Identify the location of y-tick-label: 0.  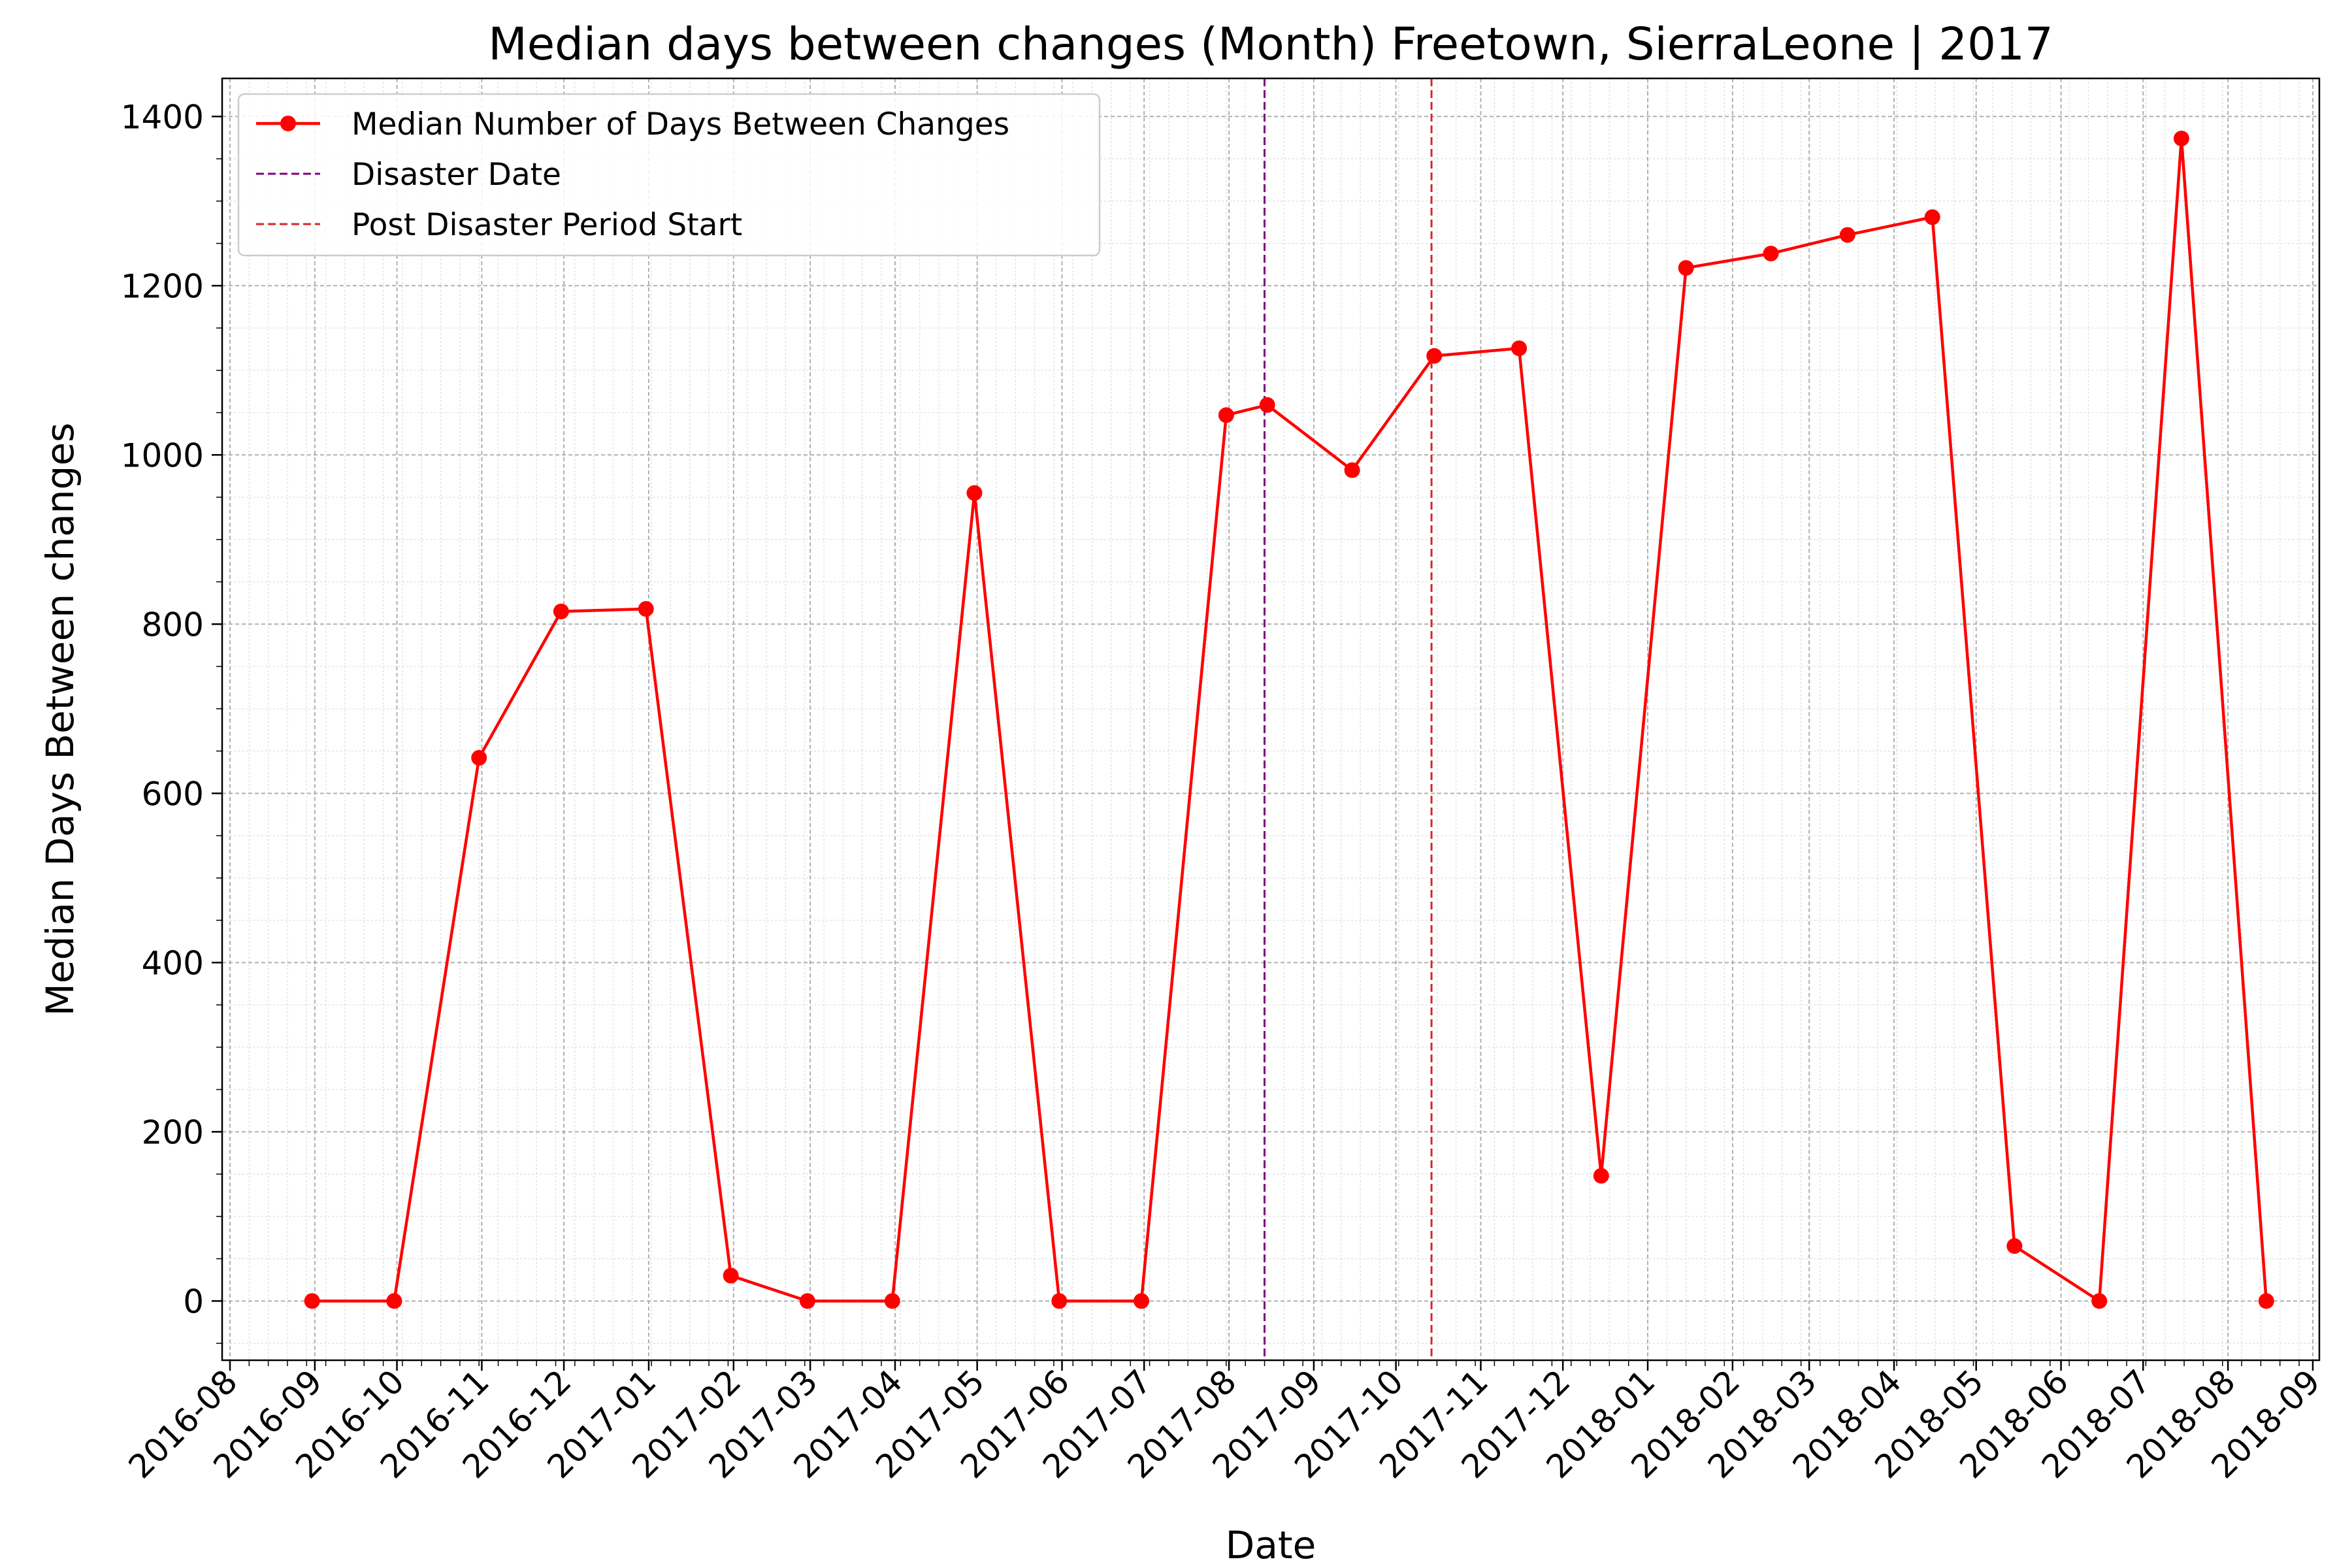
(193, 1301).